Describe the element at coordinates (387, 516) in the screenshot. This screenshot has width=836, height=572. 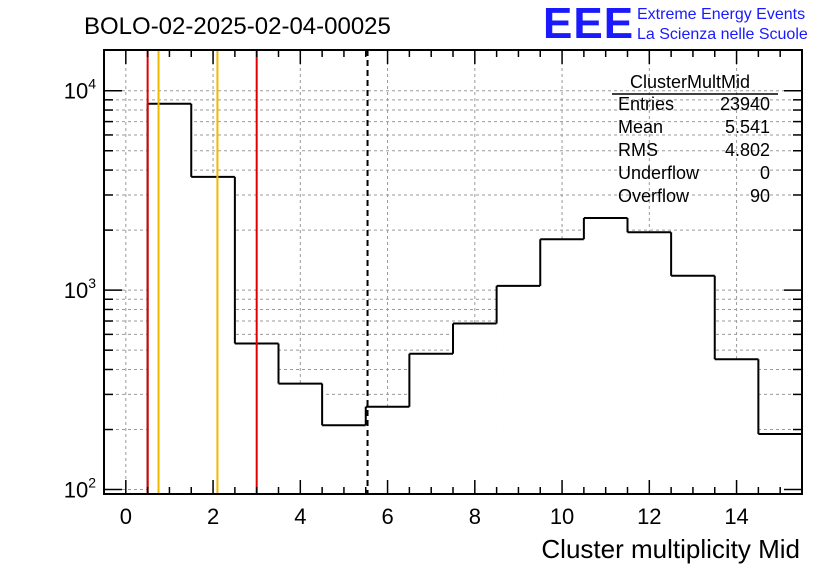
I see `x-tick-label: 6` at that location.